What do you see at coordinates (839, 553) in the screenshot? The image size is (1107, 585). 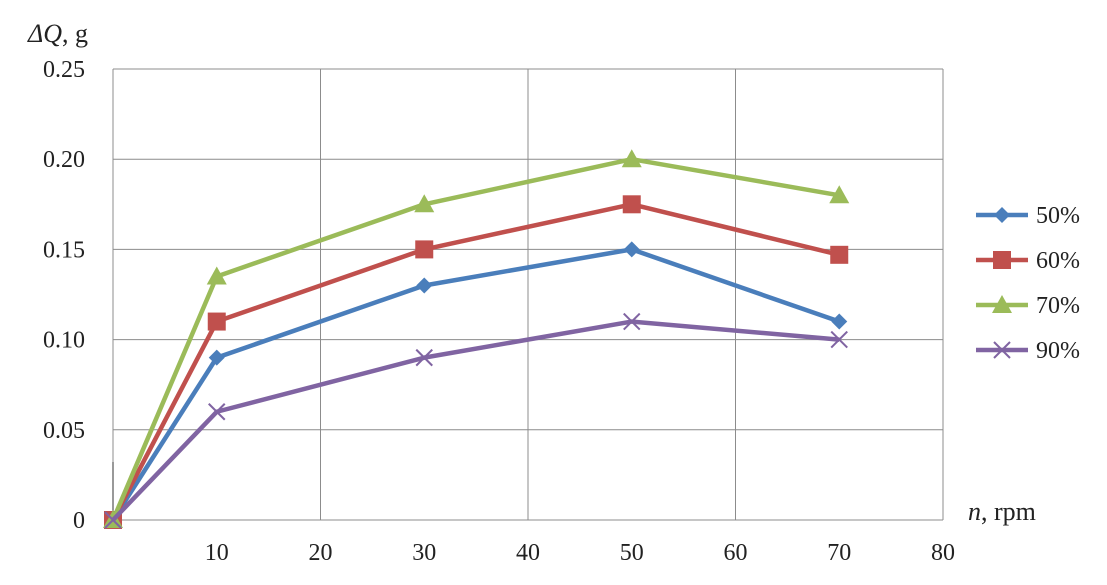 I see `x-tick-label: 70` at bounding box center [839, 553].